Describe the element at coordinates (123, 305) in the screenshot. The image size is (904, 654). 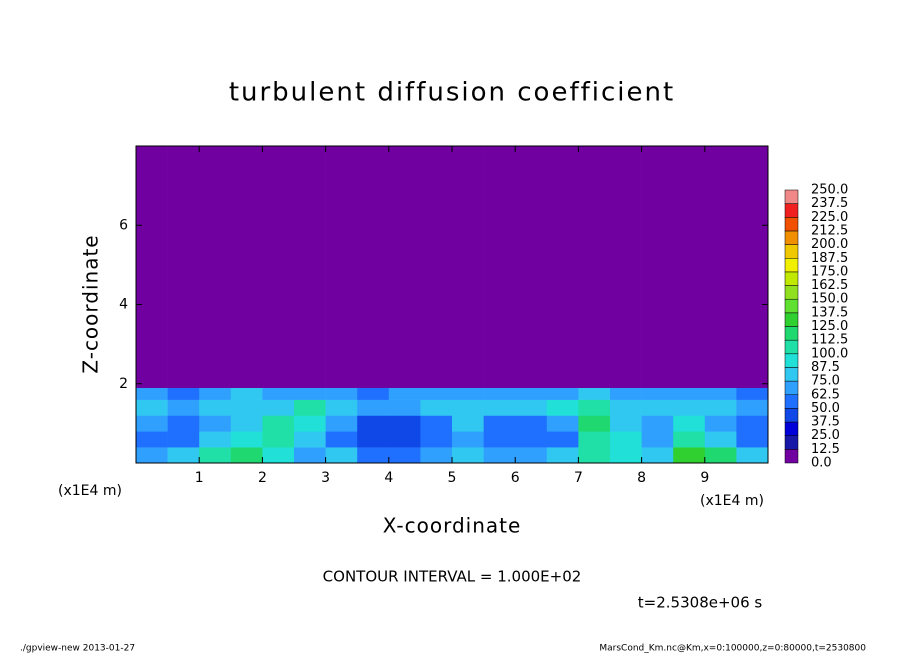
I see `y-tick-label: 4` at that location.